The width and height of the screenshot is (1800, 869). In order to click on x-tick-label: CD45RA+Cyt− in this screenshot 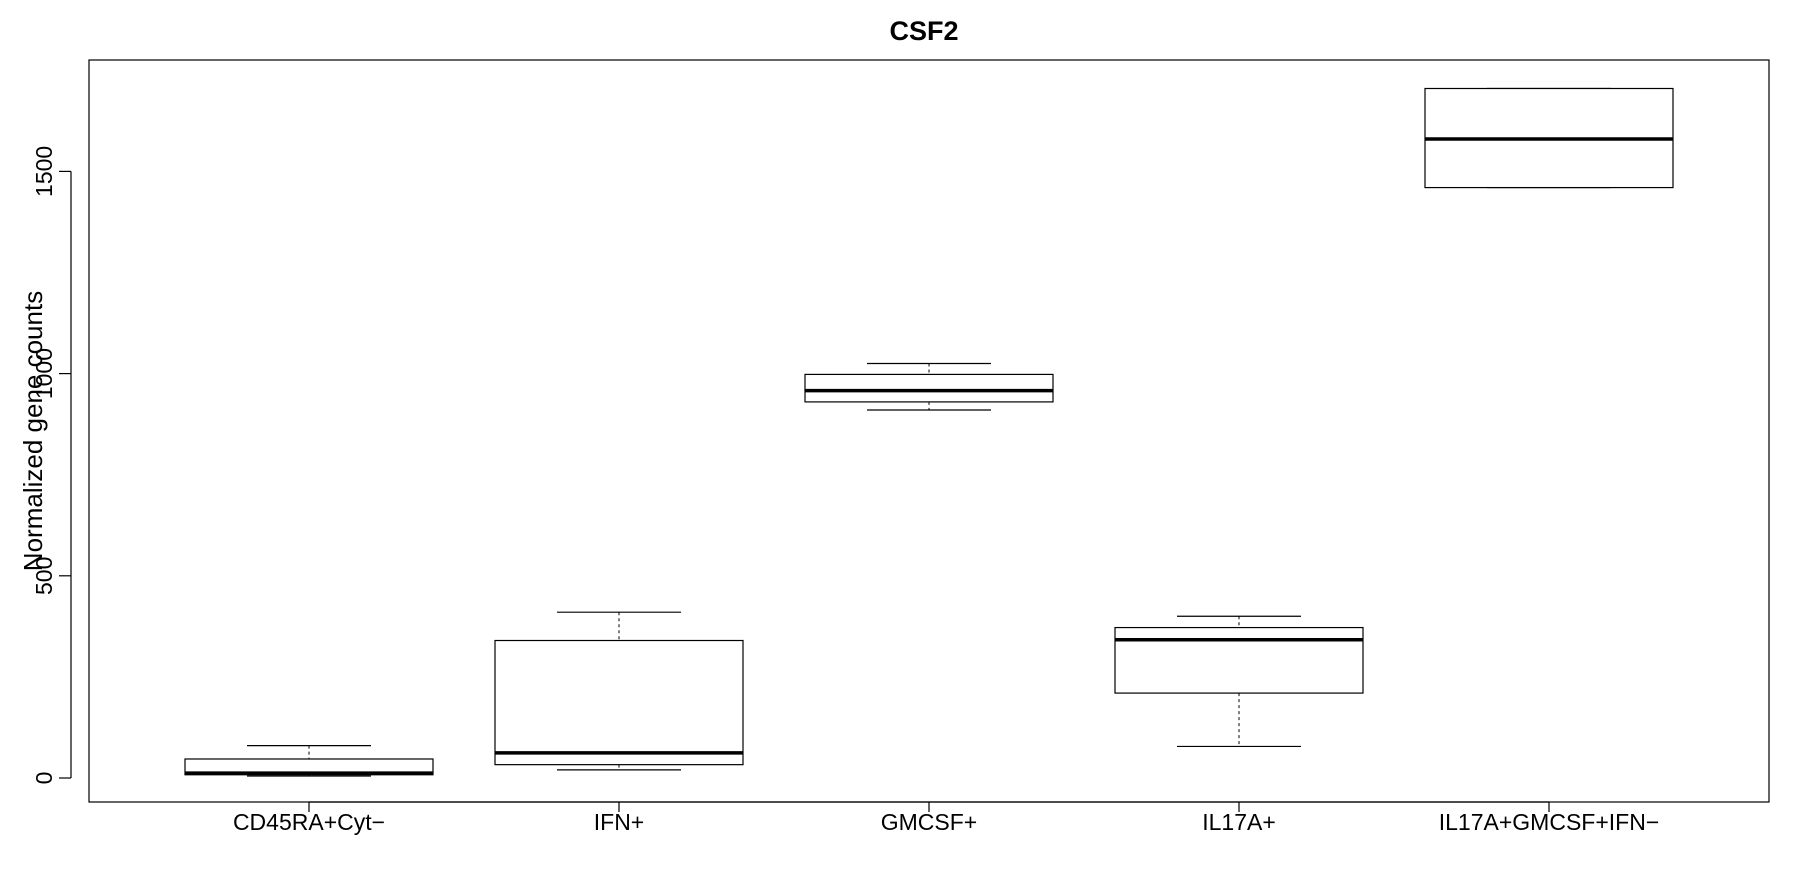, I will do `click(309, 822)`.